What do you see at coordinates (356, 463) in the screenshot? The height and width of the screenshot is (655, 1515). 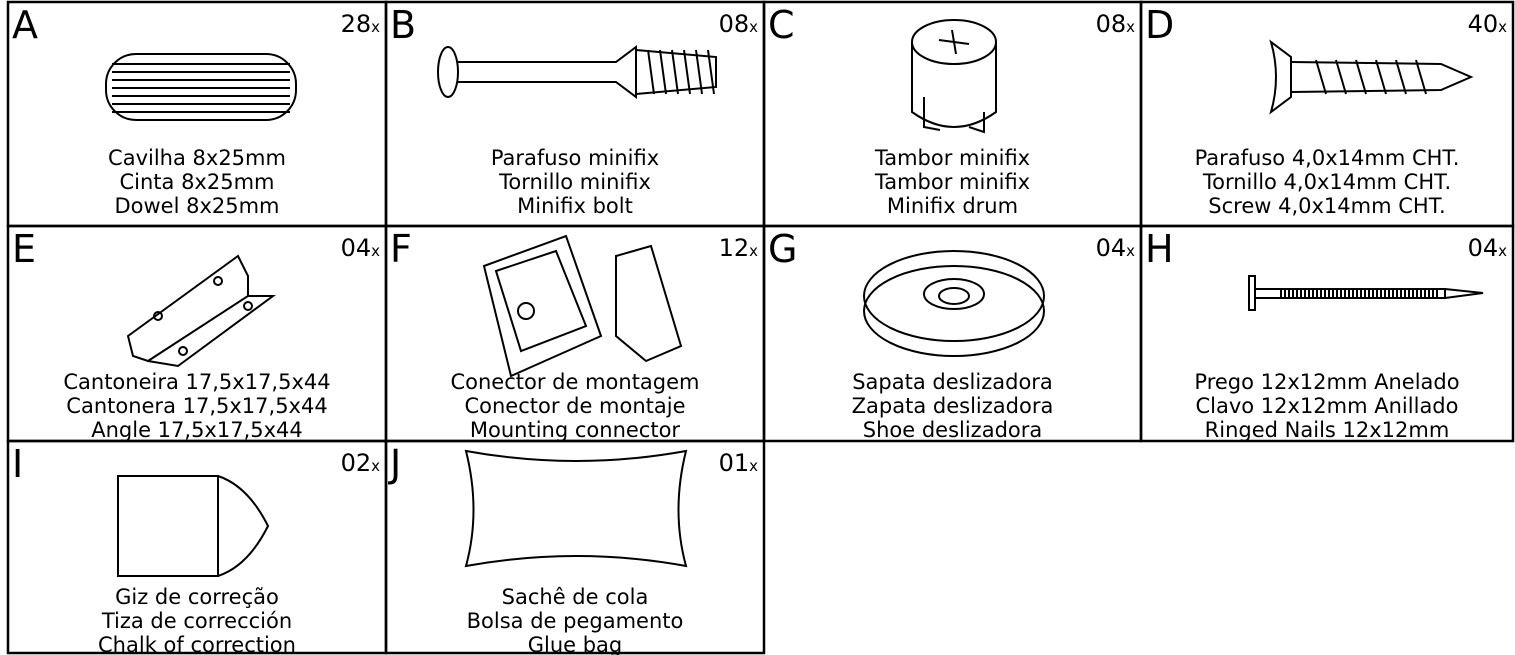 I see `quantity-number: 02` at bounding box center [356, 463].